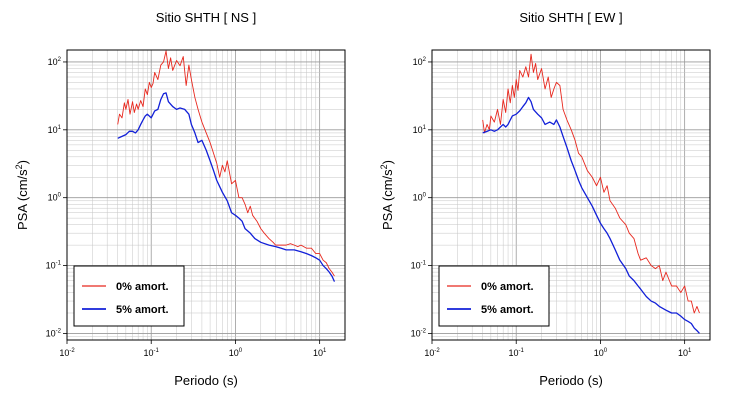  I want to click on series-line-damped, so click(226, 187).